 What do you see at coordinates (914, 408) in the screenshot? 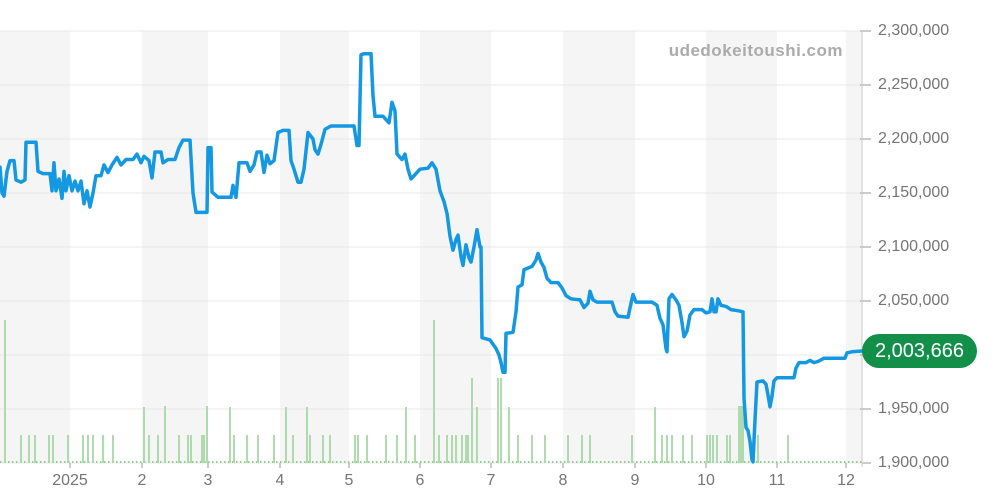
I see `y-axis-label: 1,950,000` at bounding box center [914, 408].